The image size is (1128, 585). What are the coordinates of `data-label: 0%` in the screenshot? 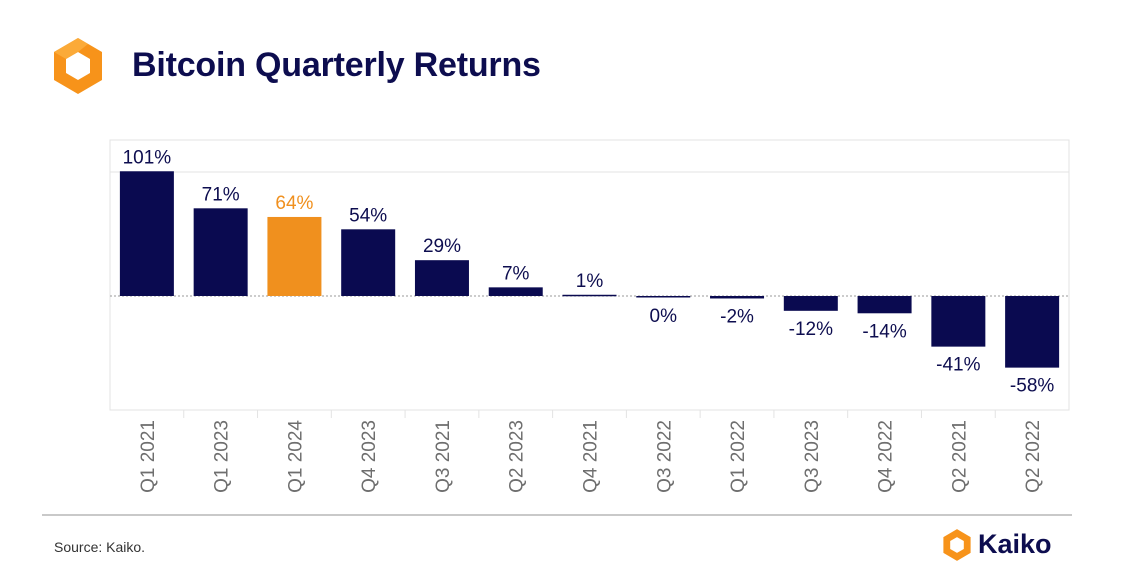 It's located at (664, 316).